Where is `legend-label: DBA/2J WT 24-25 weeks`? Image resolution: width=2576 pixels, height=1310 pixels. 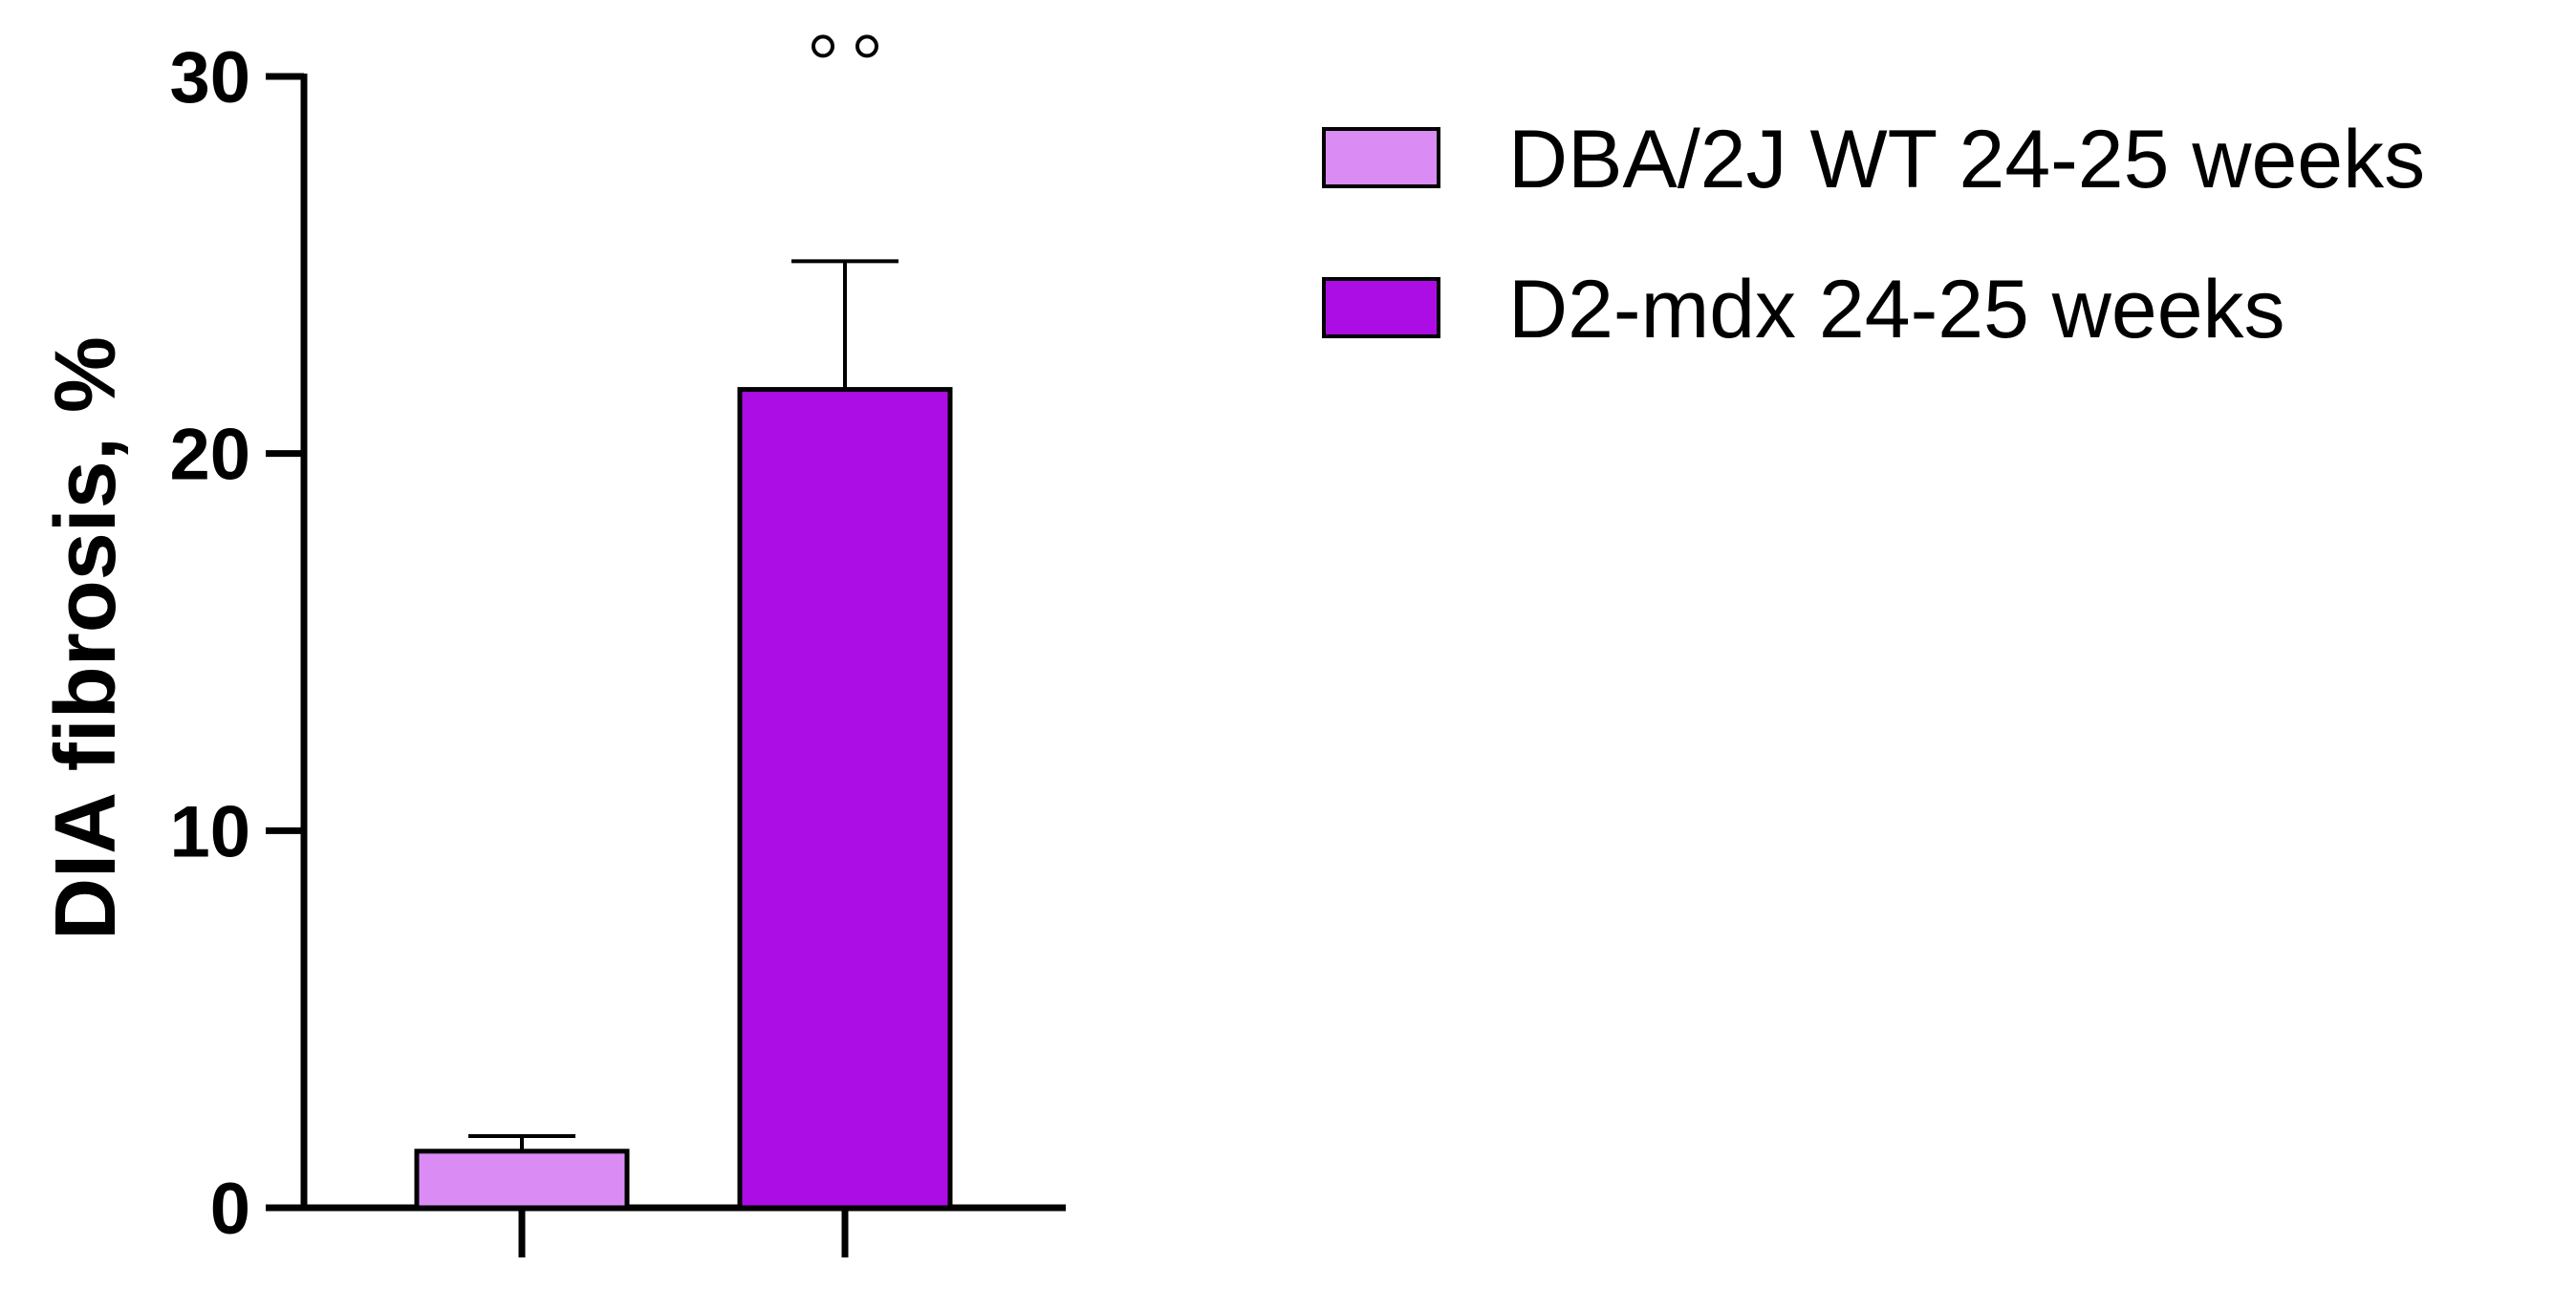 legend-label: DBA/2J WT 24-25 weeks is located at coordinates (1966, 159).